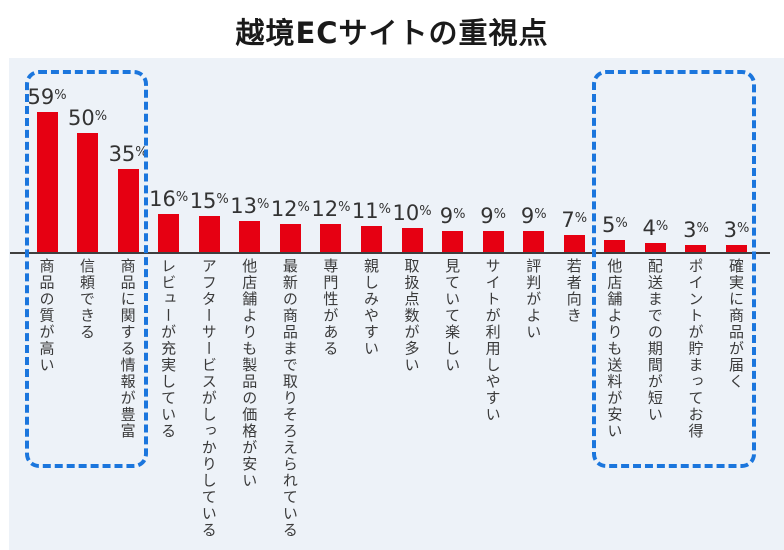 This screenshot has height=550, width=784. Describe the element at coordinates (365, 211) in the screenshot. I see `bar-value-number: 11` at that location.